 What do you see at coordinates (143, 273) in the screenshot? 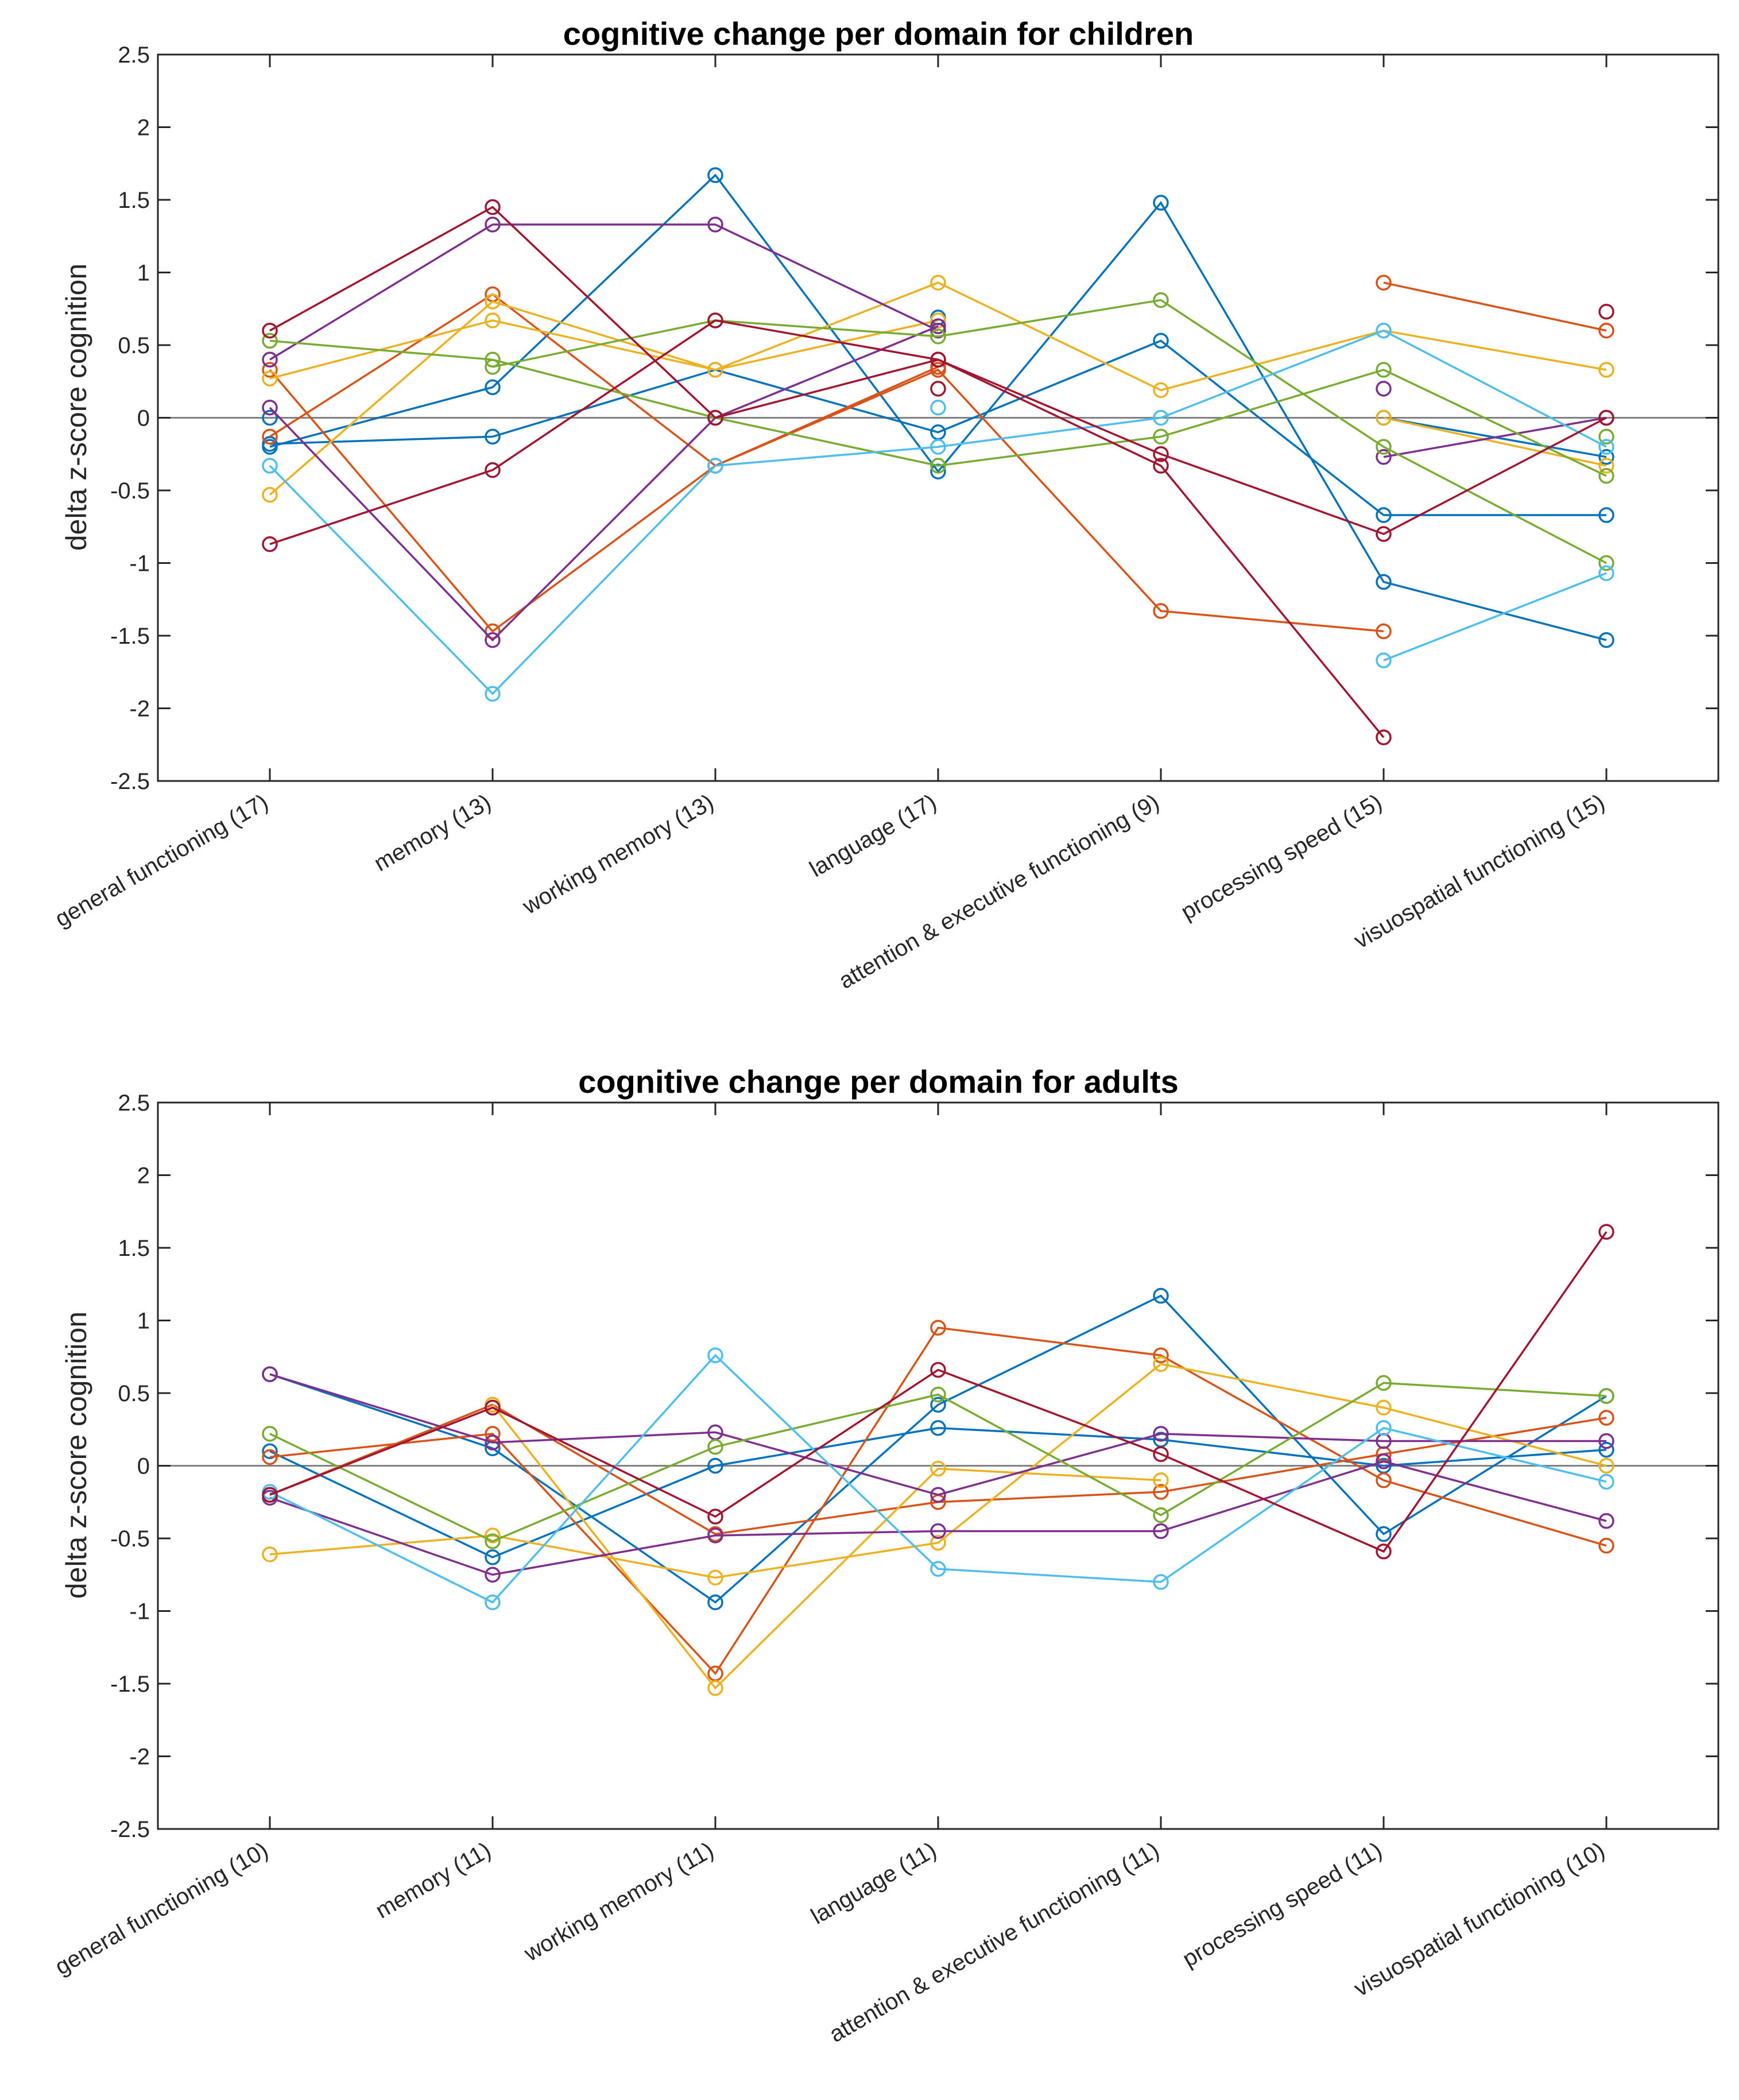
I see `y-tick-label: 1` at bounding box center [143, 273].